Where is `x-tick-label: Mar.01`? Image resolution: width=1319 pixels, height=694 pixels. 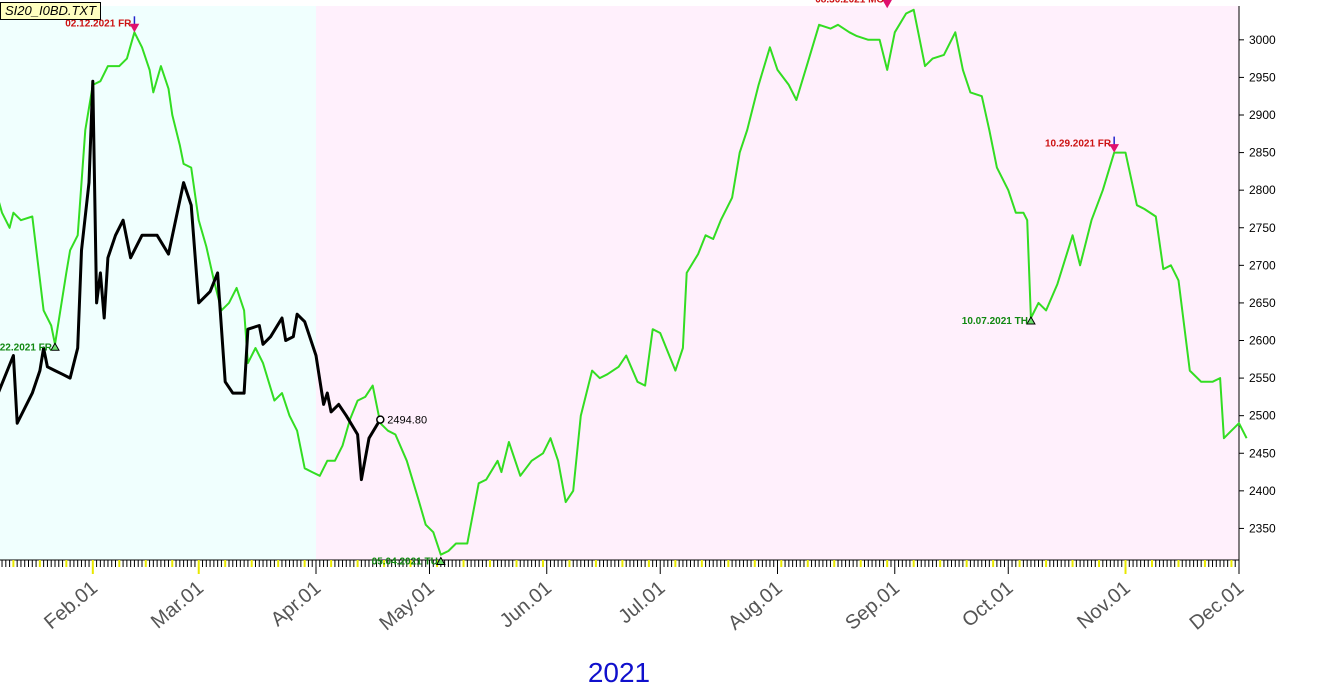 x-tick-label: Mar.01 is located at coordinates (177, 605).